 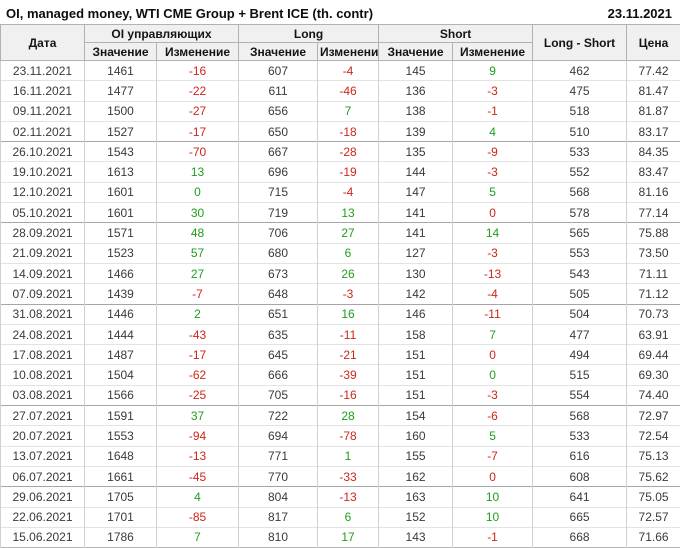 What do you see at coordinates (653, 172) in the screenshot?
I see `price-cell: 83.47` at bounding box center [653, 172].